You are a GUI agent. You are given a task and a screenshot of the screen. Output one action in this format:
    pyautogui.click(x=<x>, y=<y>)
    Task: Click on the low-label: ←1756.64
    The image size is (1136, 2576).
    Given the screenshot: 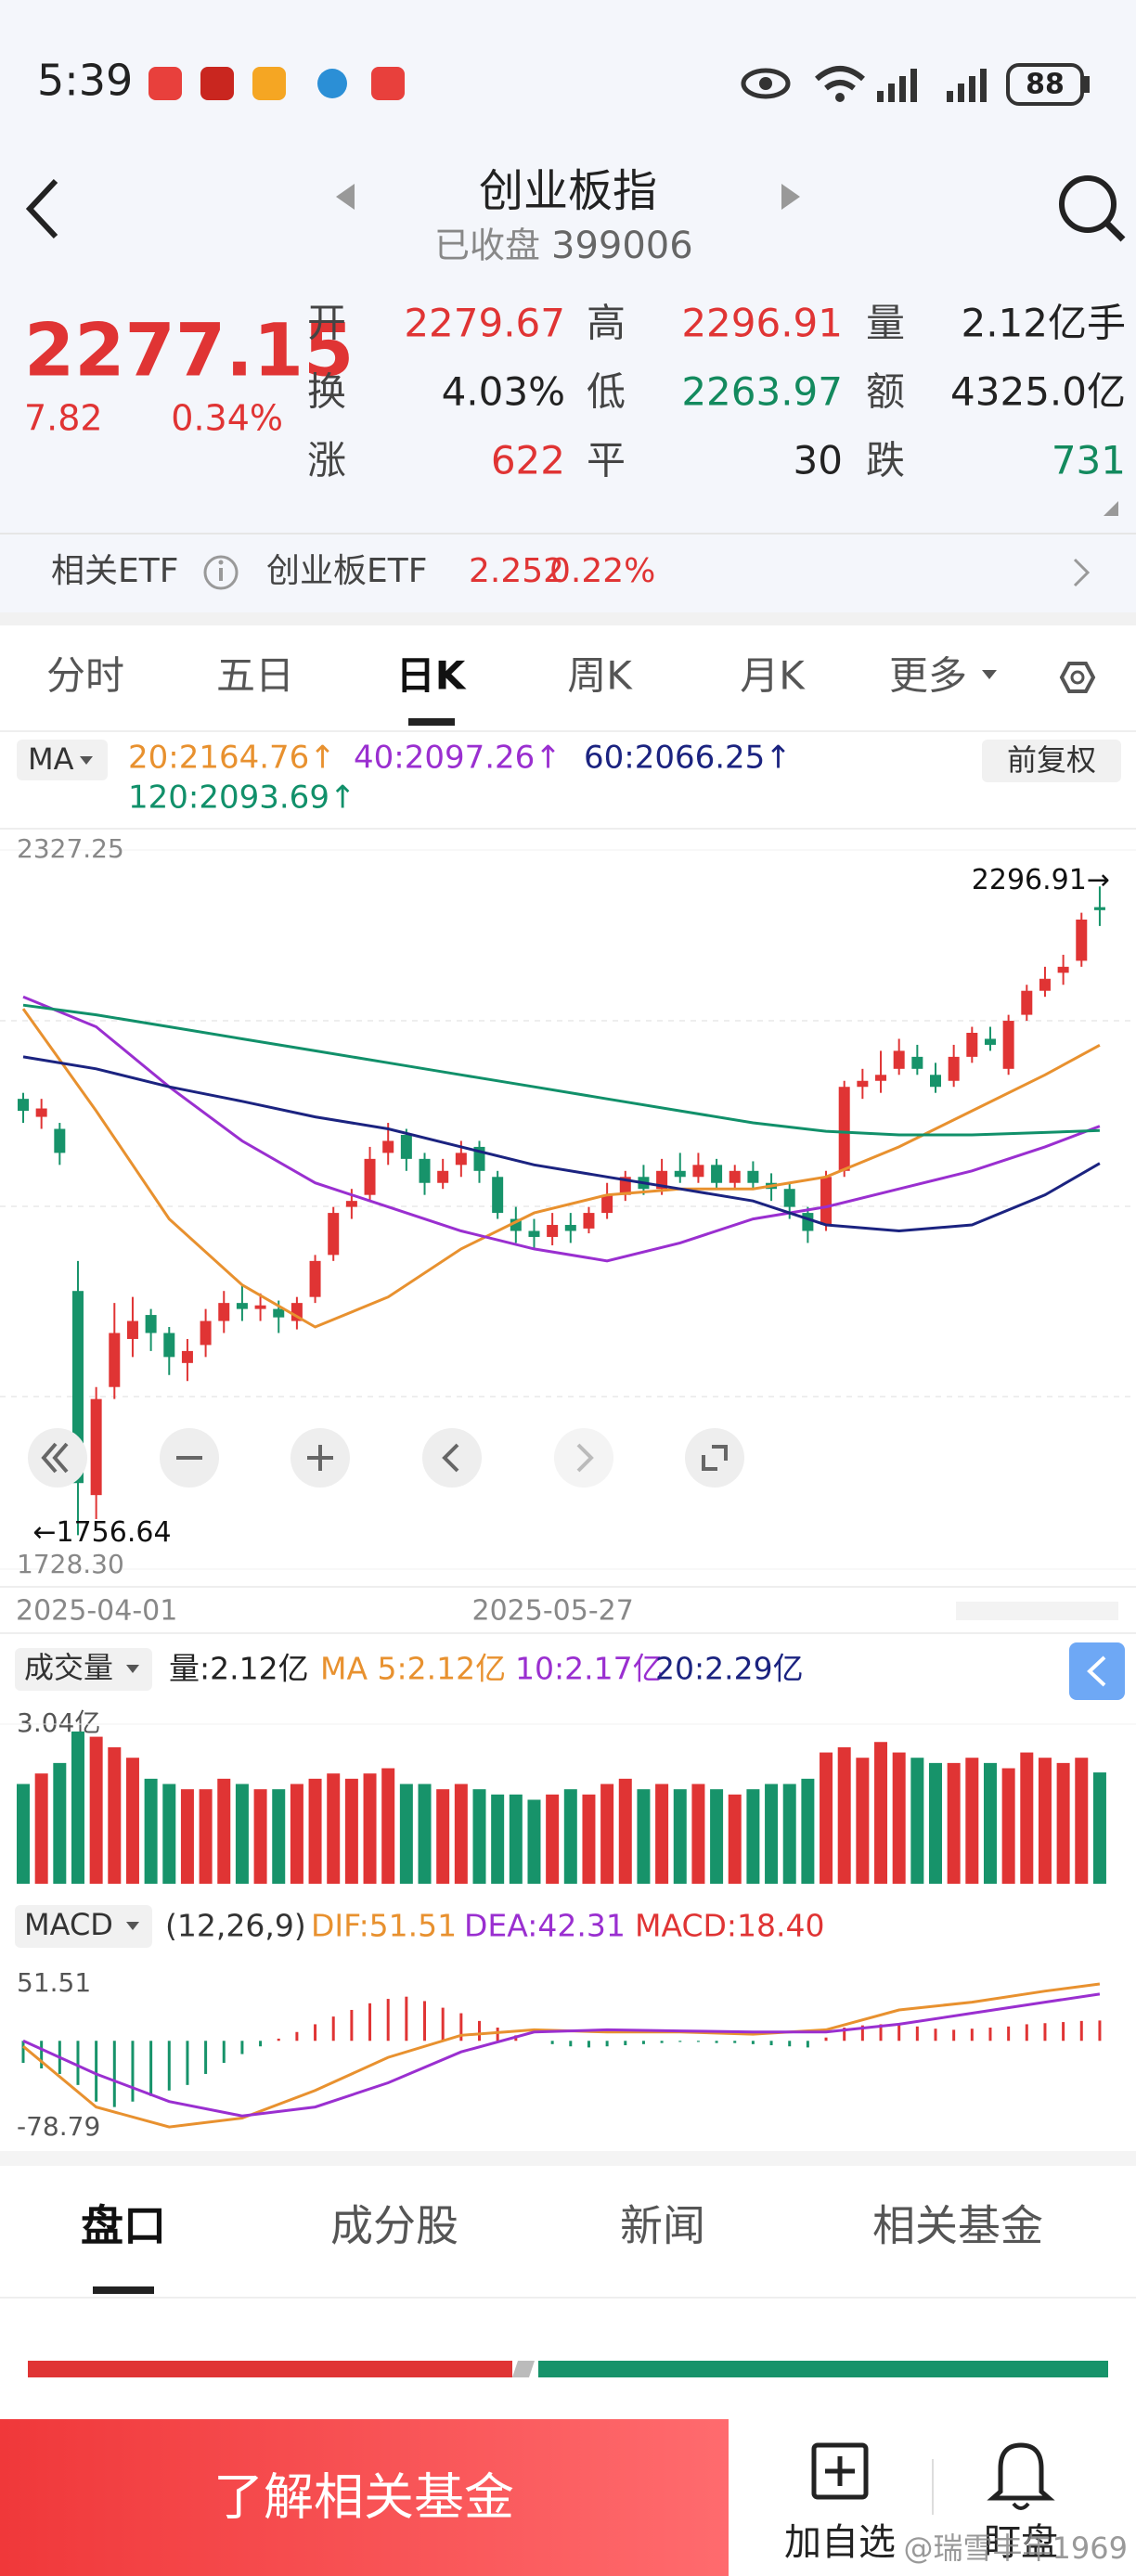 What is the action you would take?
    pyautogui.click(x=101, y=1532)
    